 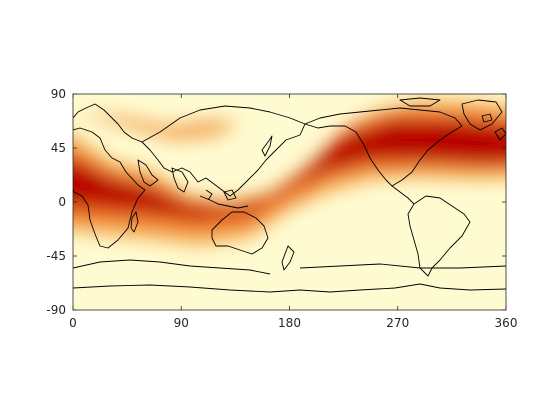 I want to click on y-tick-label: 90, so click(x=58, y=94).